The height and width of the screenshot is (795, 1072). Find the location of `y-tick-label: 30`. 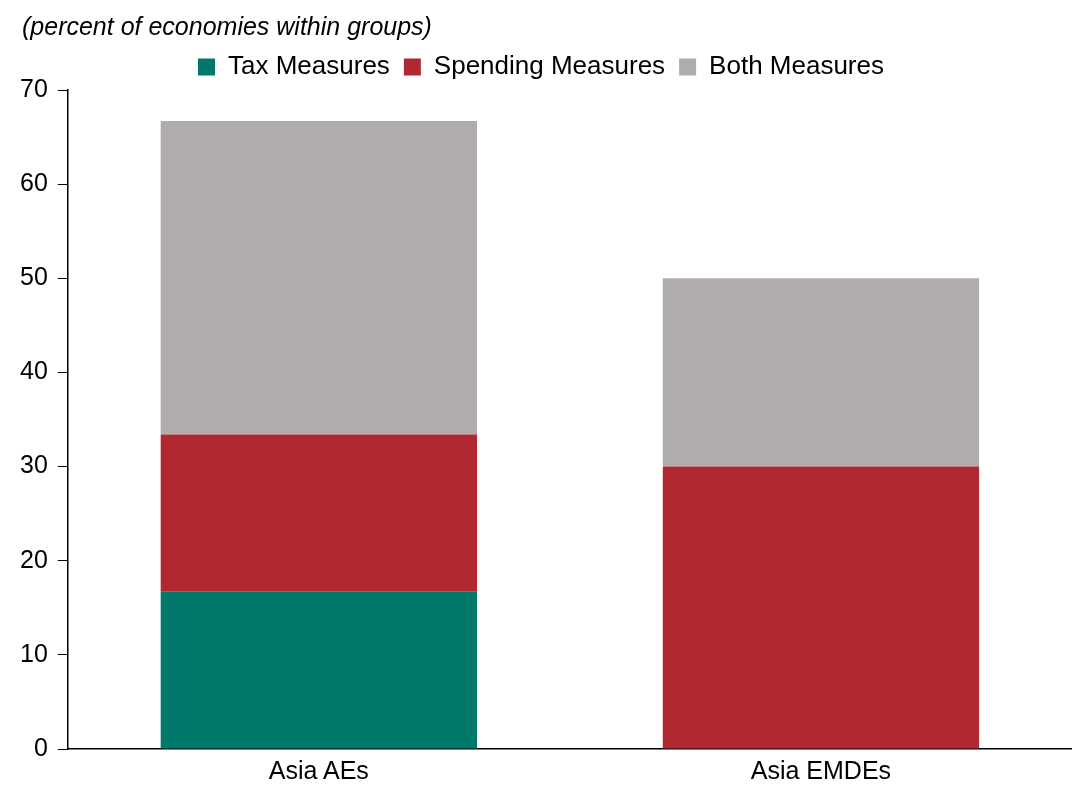

y-tick-label: 30 is located at coordinates (34, 464).